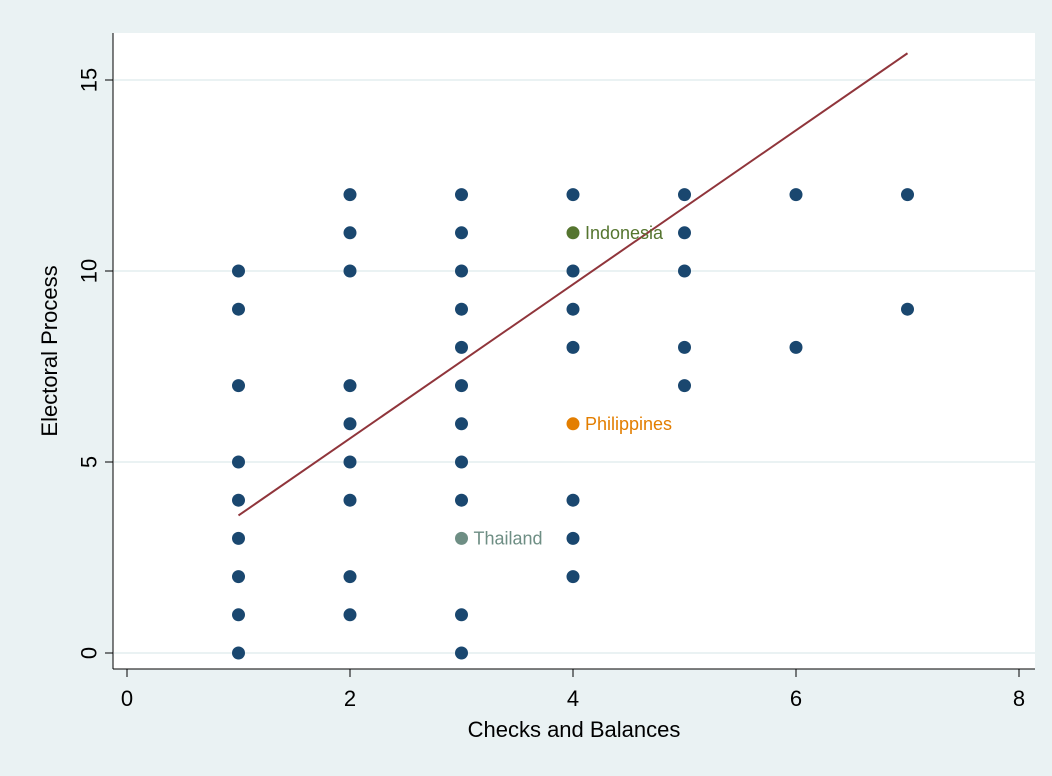 This screenshot has width=1052, height=776. I want to click on x-tick-label: 0, so click(127, 698).